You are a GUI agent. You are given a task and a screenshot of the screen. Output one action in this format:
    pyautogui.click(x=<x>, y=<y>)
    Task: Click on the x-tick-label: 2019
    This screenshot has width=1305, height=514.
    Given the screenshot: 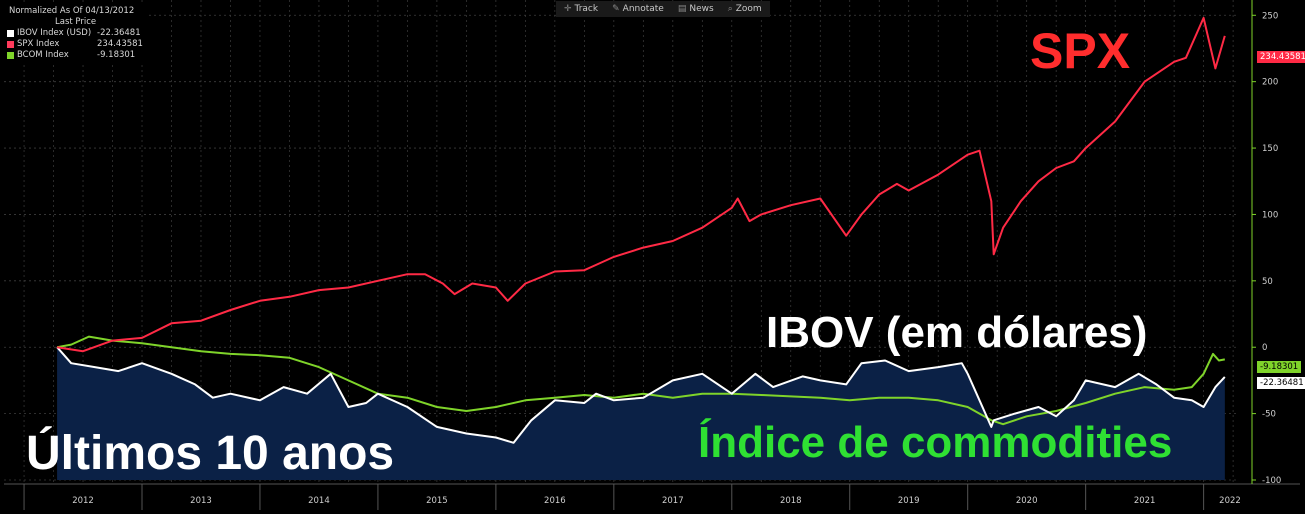 What is the action you would take?
    pyautogui.click(x=909, y=501)
    